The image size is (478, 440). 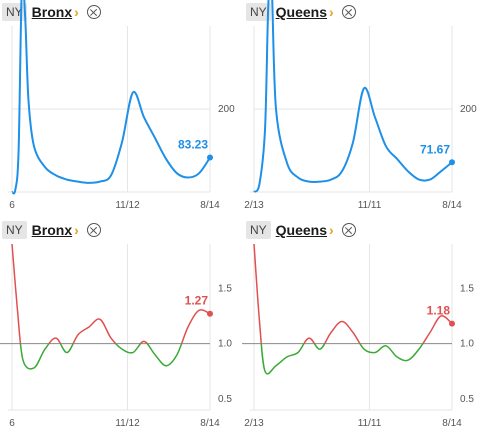 I want to click on value-label: 83.23, so click(x=193, y=144).